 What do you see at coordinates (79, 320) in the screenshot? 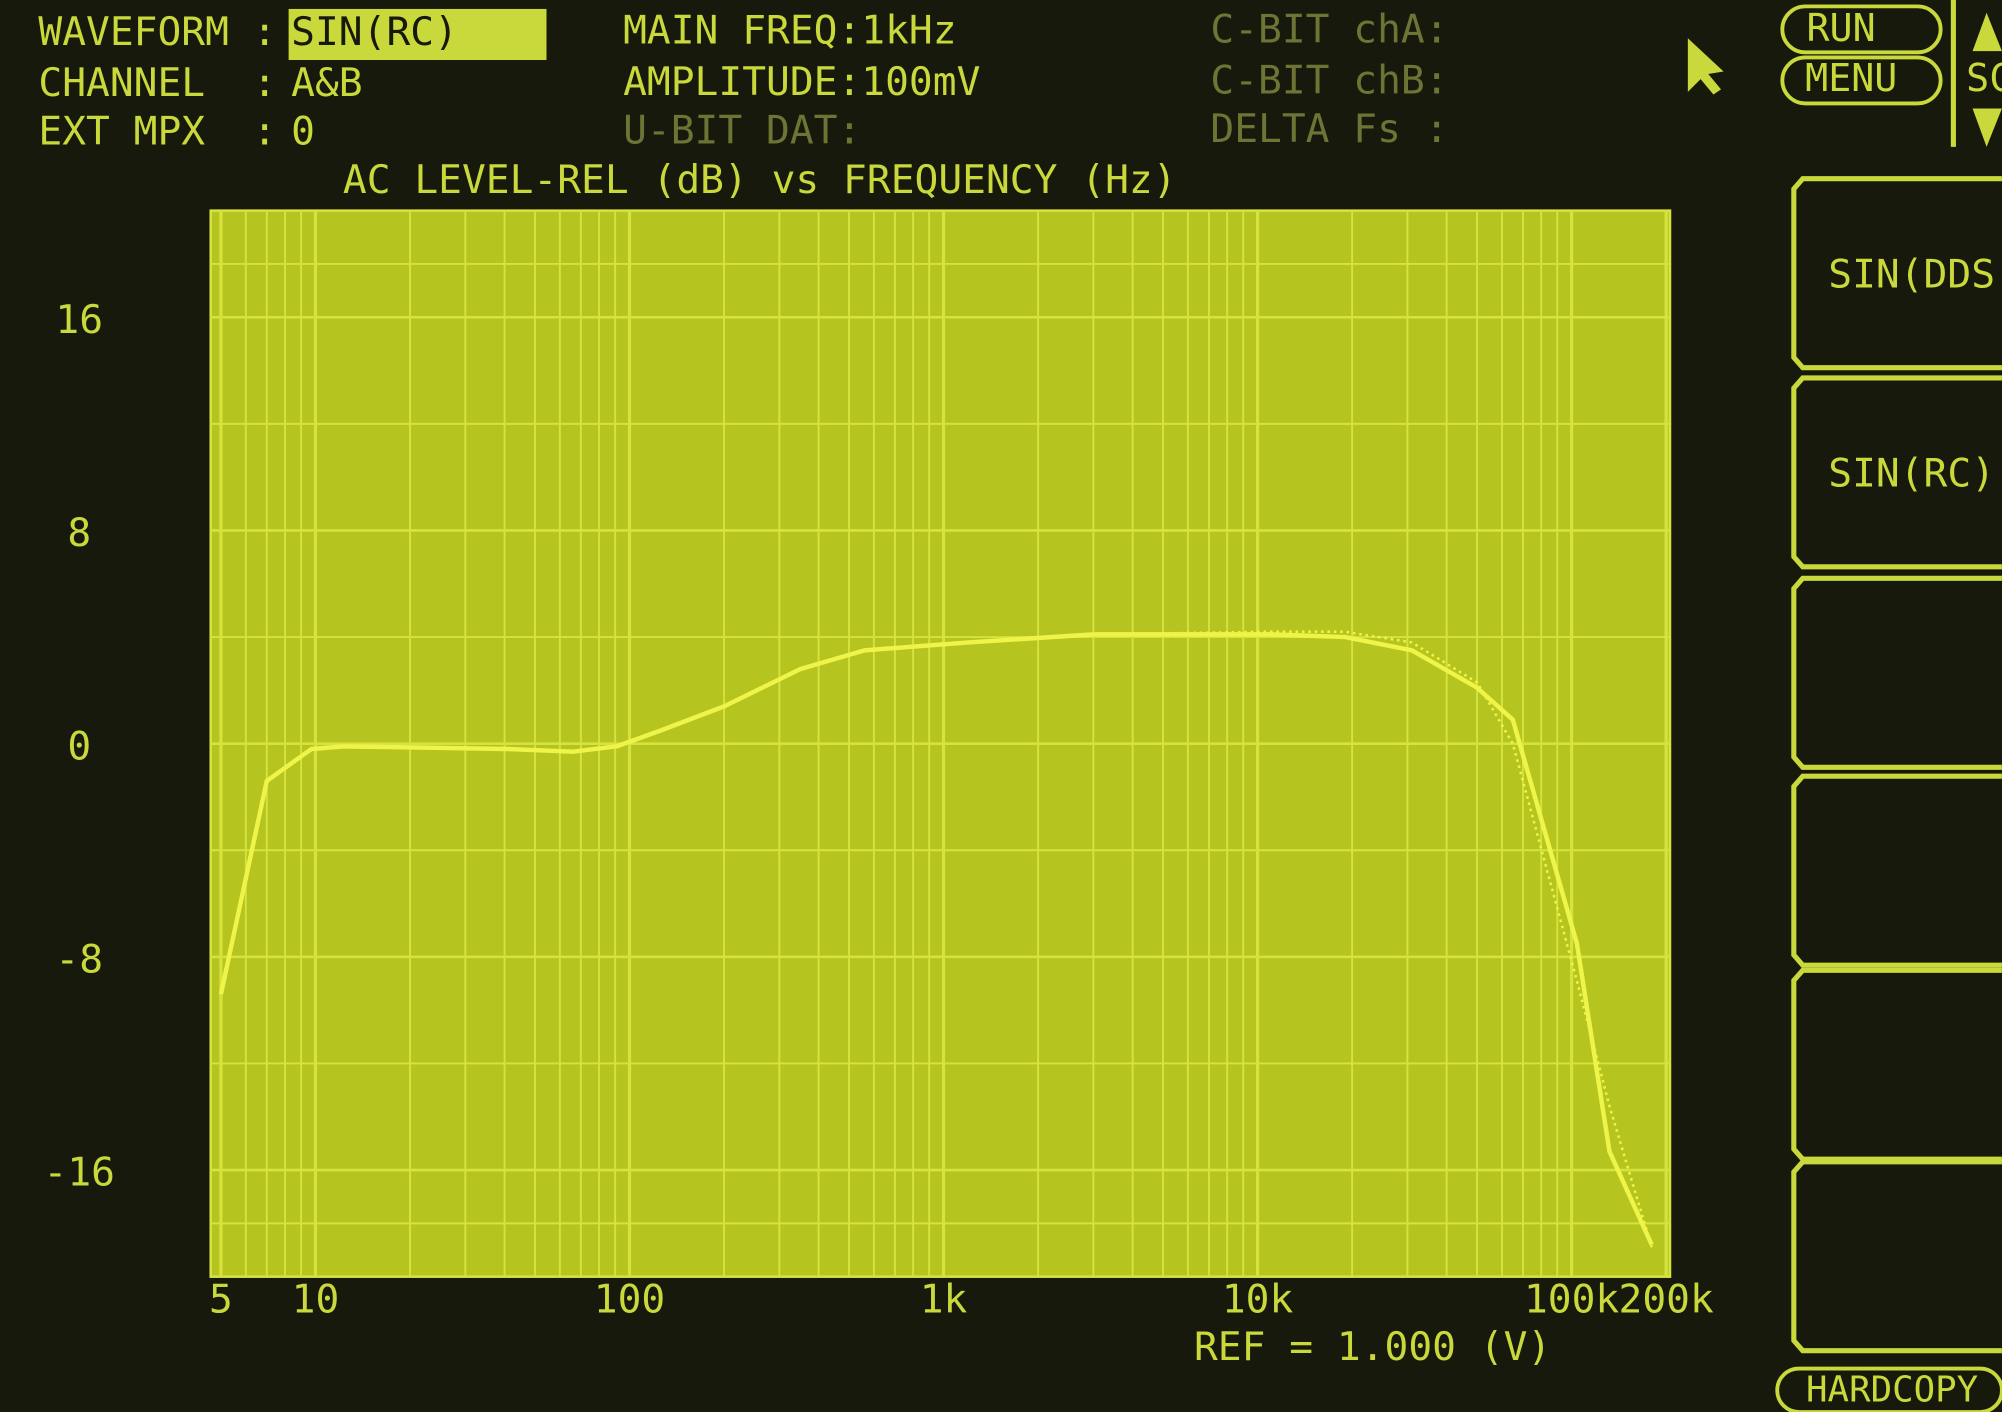
I see `y-tick-label: 16` at bounding box center [79, 320].